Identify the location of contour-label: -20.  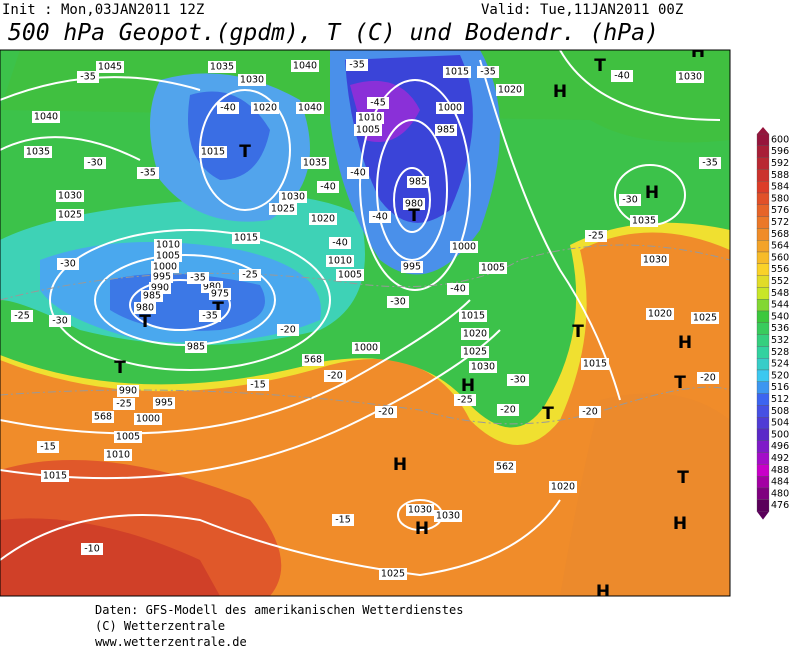
(508, 410).